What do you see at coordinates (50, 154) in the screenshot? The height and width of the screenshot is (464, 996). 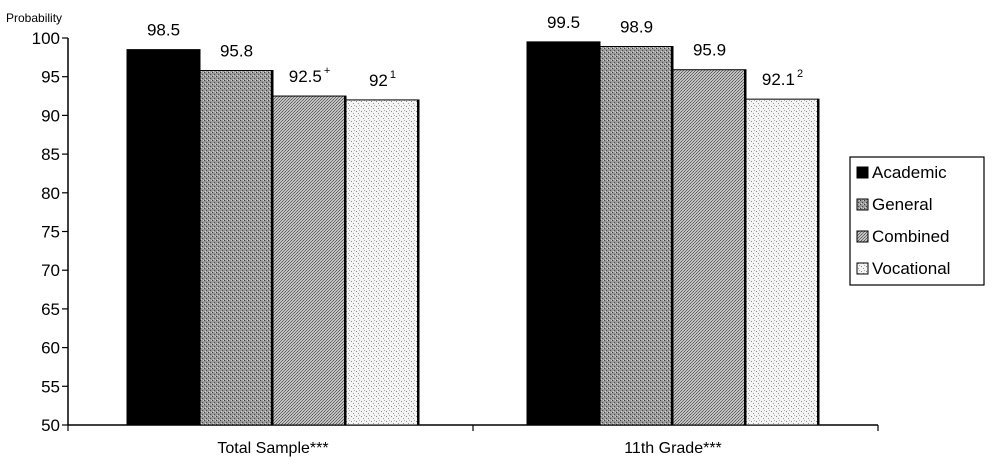 I see `y-tick-label: 85` at bounding box center [50, 154].